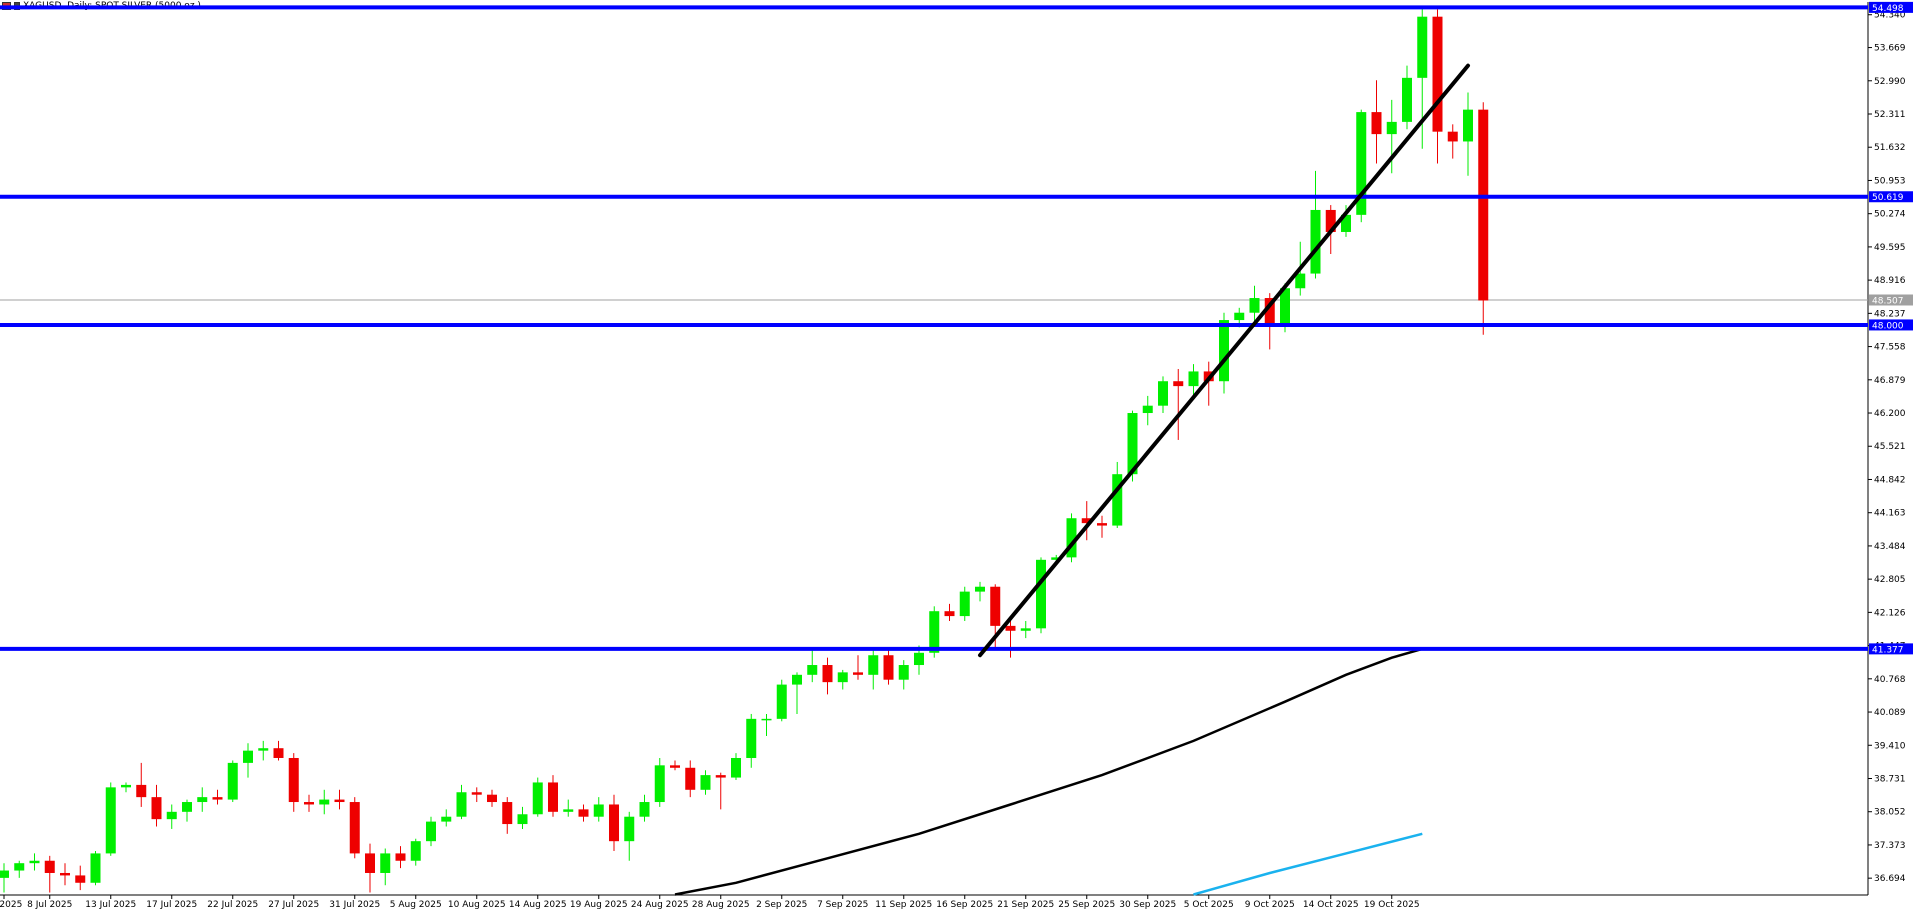 This screenshot has width=1913, height=910. Describe the element at coordinates (964, 905) in the screenshot. I see `time-tick-label: 16 Sep 2025` at that location.